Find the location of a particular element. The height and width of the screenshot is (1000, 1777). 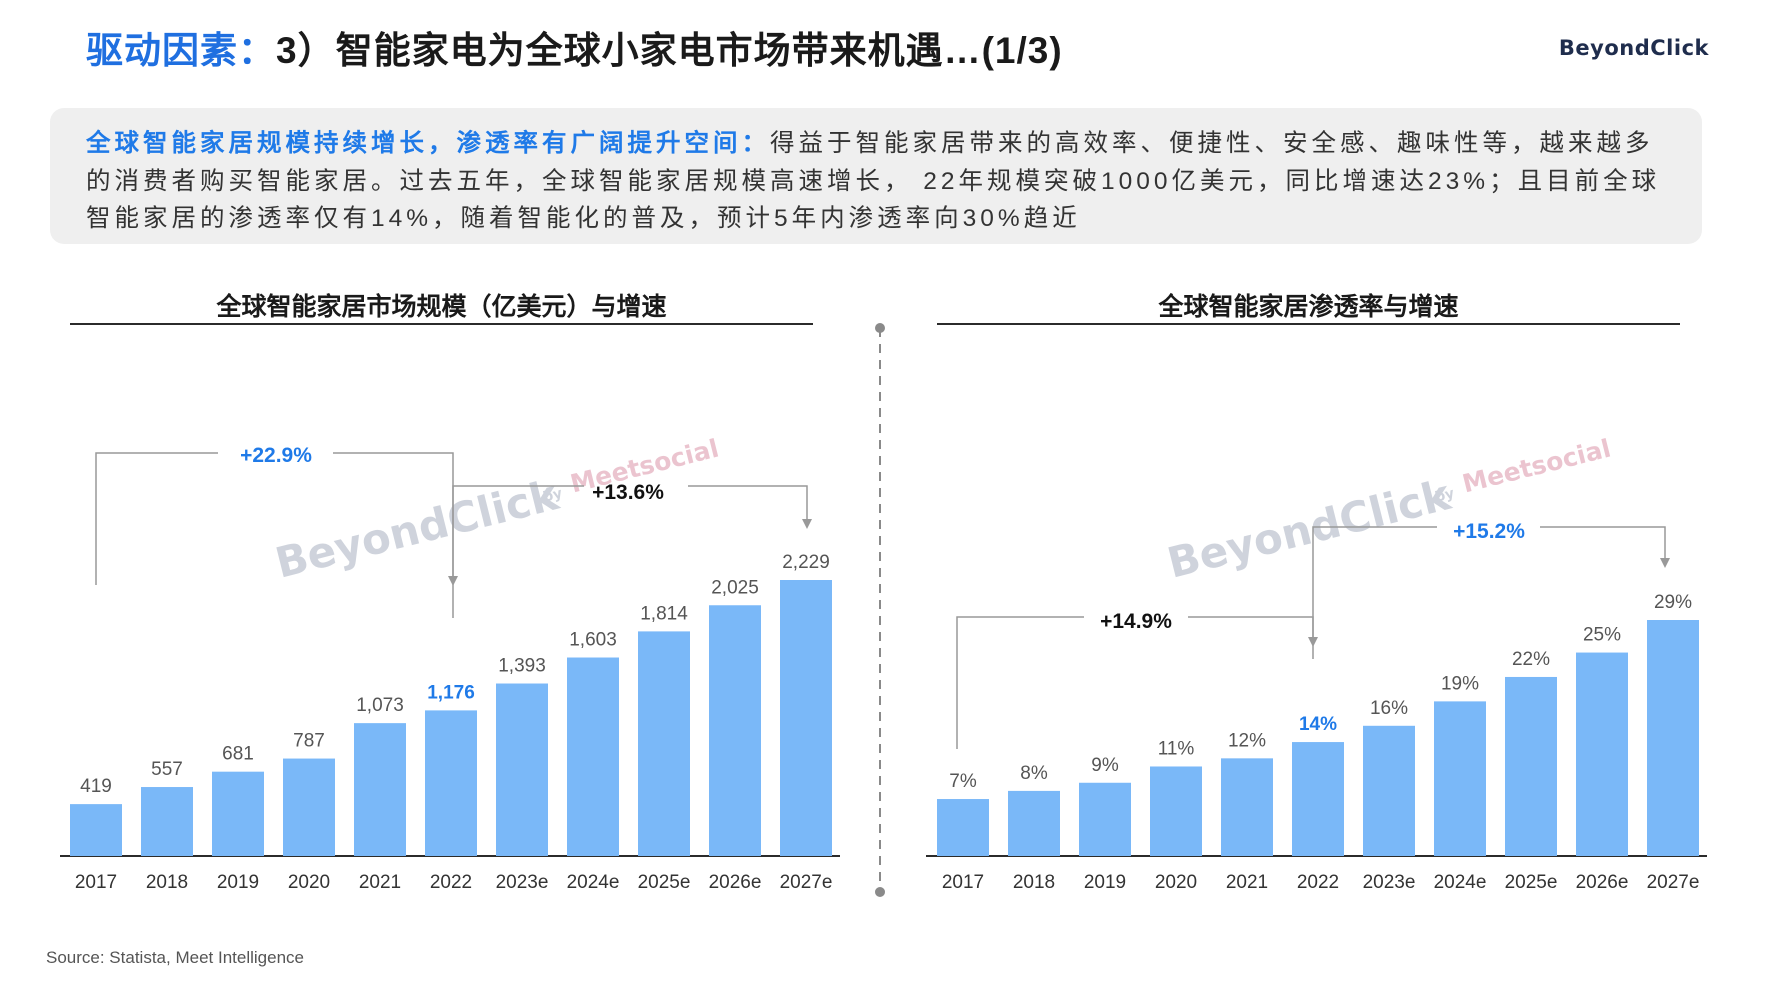

penetration-data-label: 9% is located at coordinates (1105, 765).